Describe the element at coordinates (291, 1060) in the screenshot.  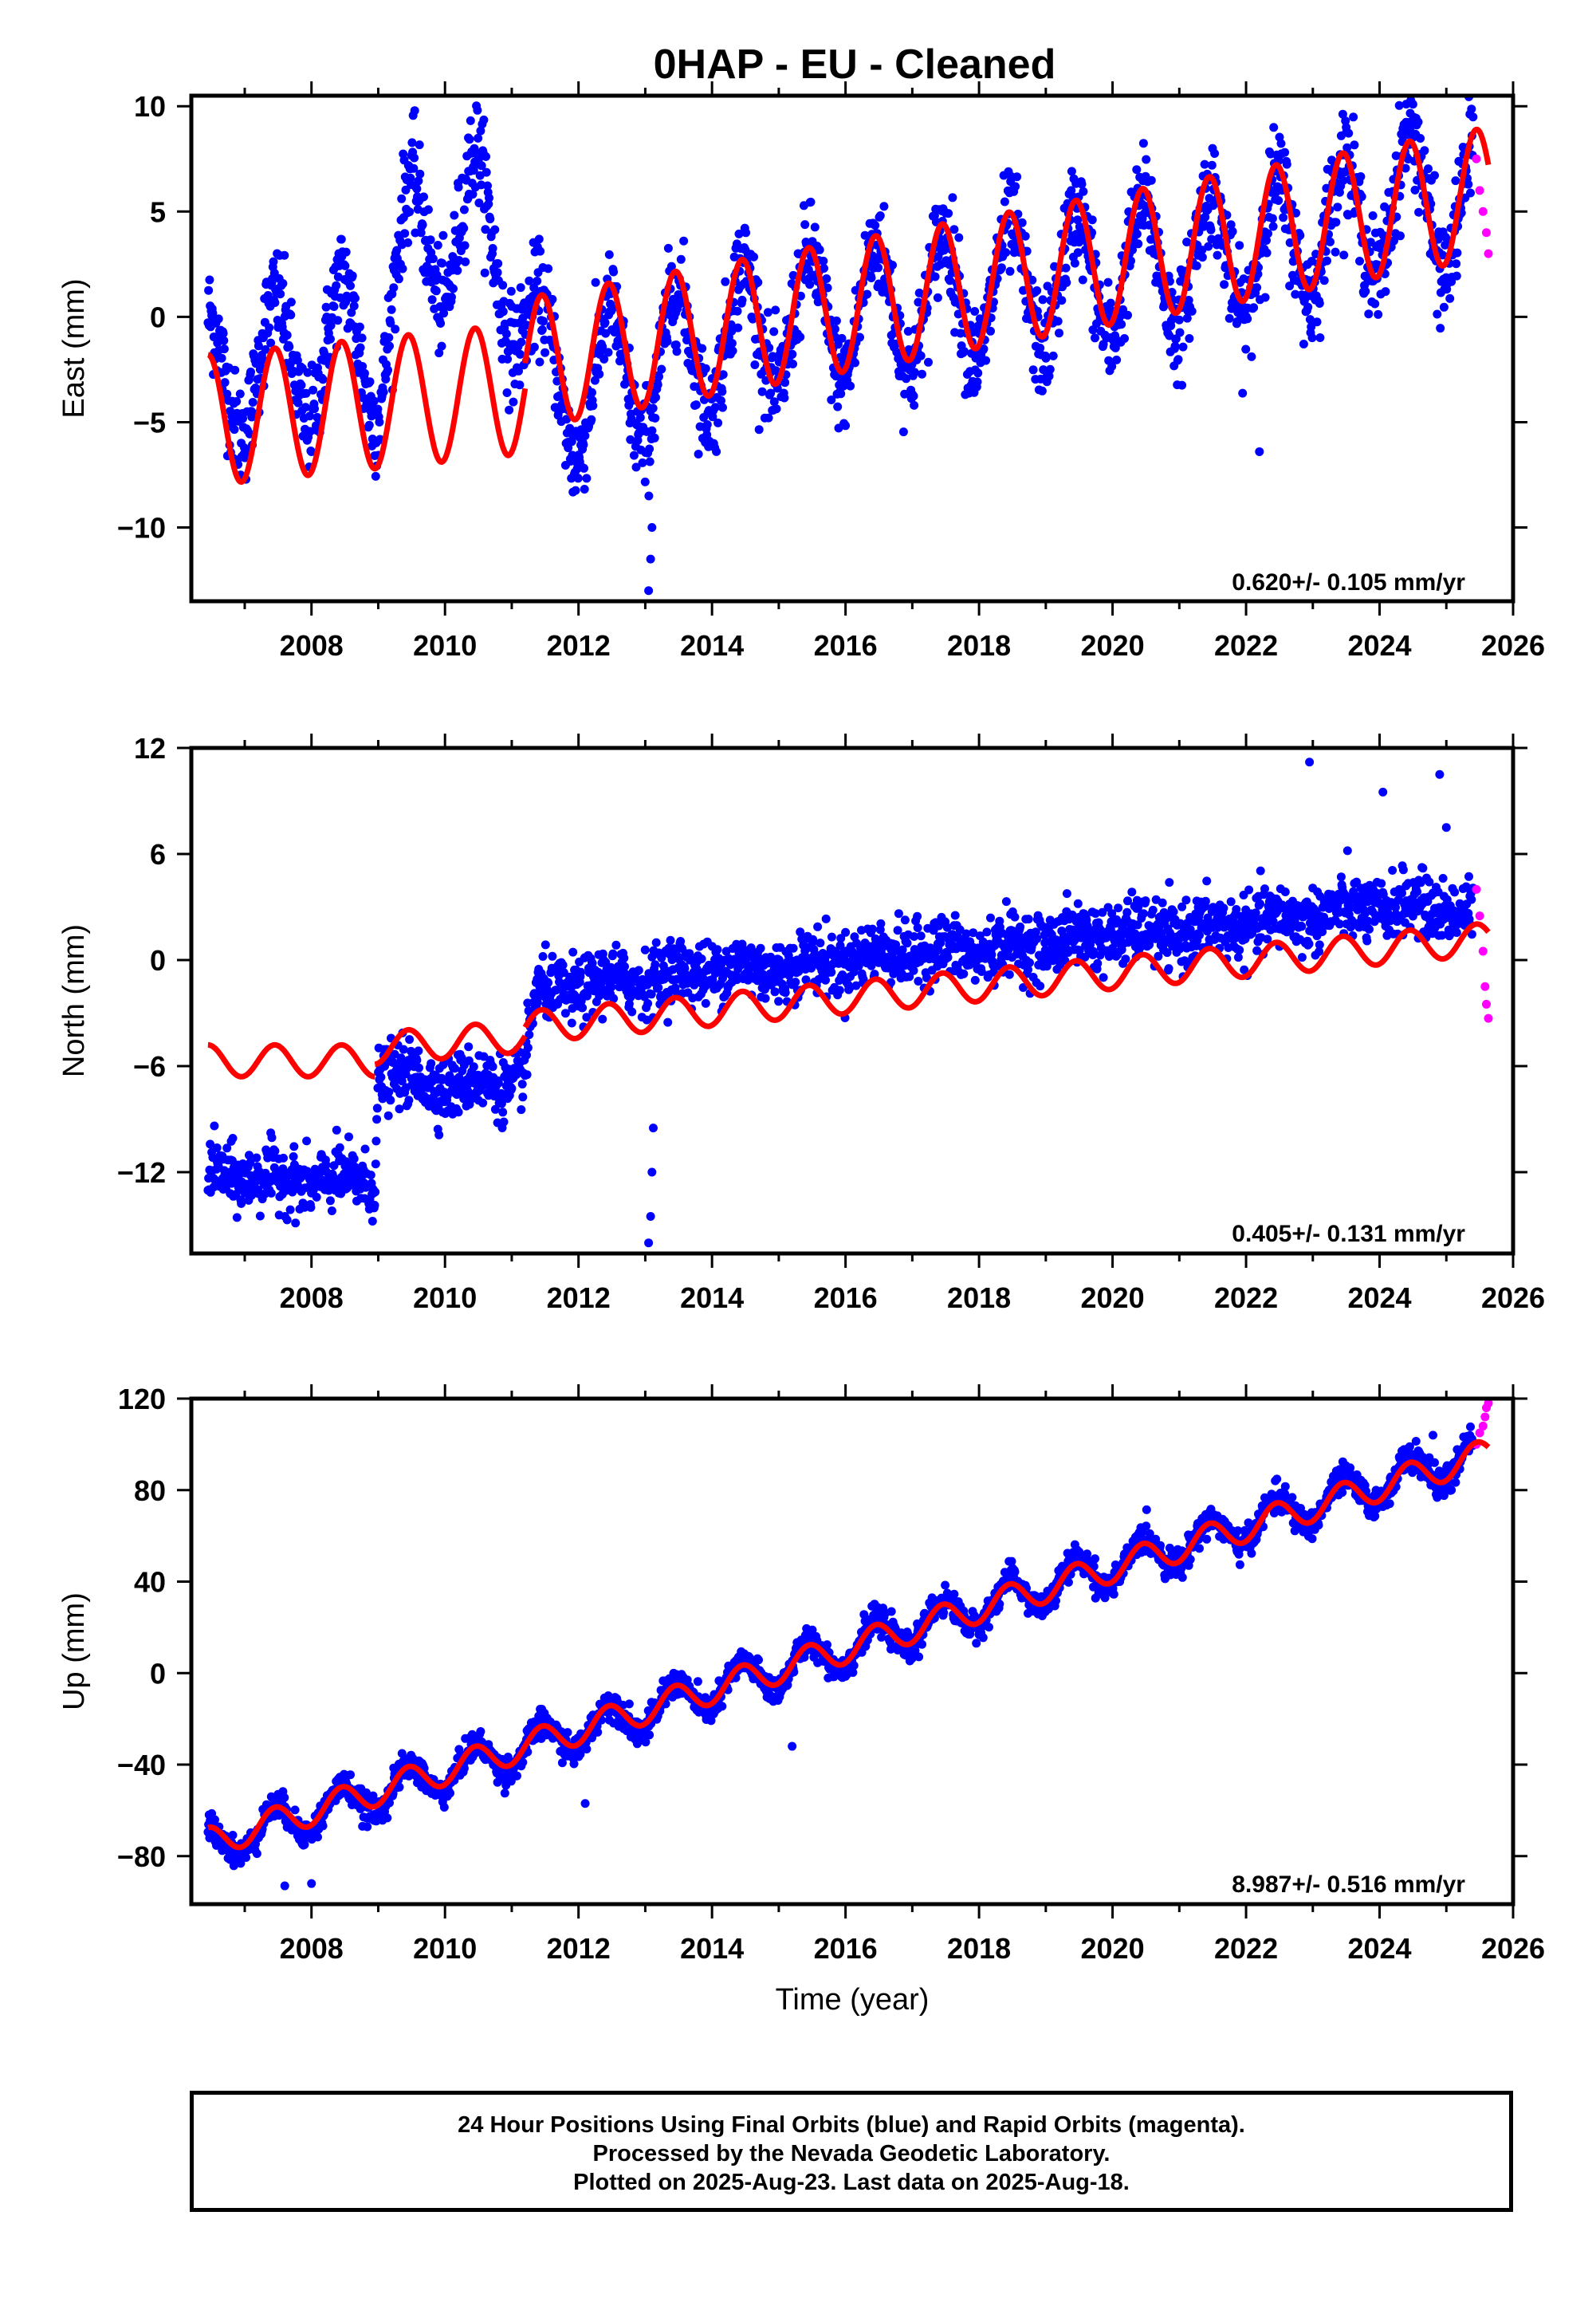
I see `north-model-line` at that location.